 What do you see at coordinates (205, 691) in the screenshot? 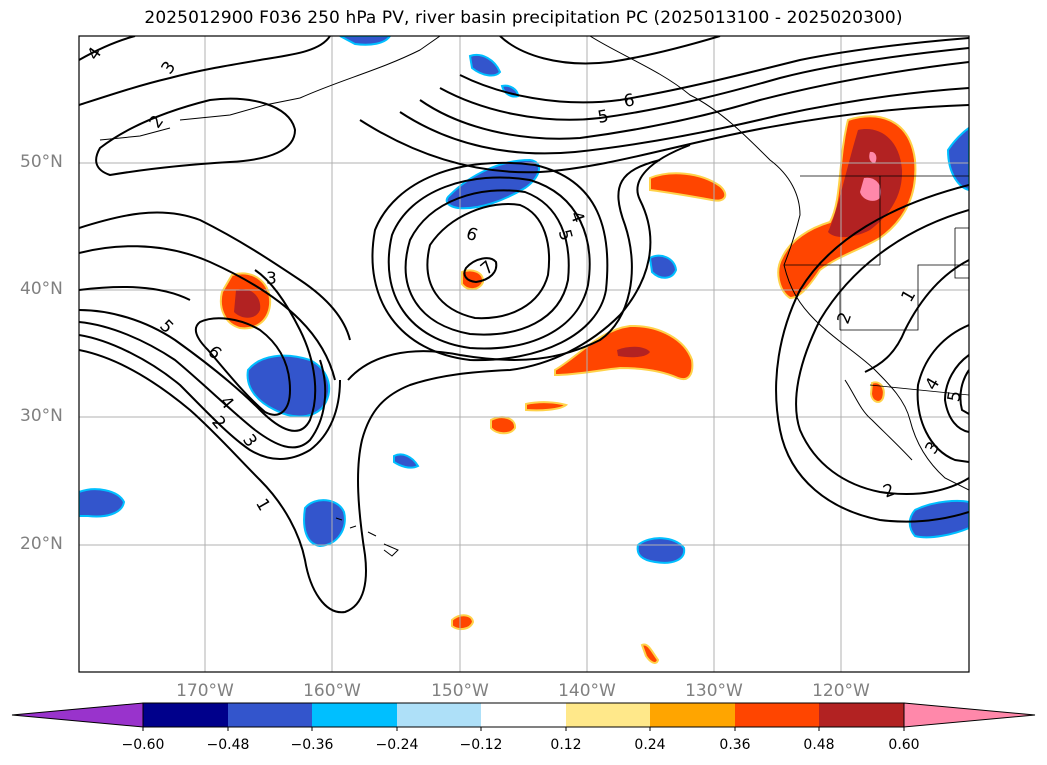
I see `lon-label-170w: 170°W` at bounding box center [205, 691].